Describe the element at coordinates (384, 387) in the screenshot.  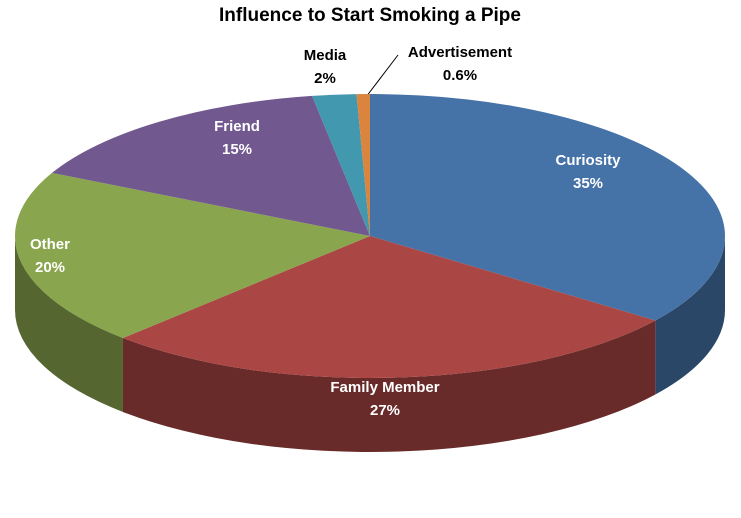
I see `slice-label: Family Member` at that location.